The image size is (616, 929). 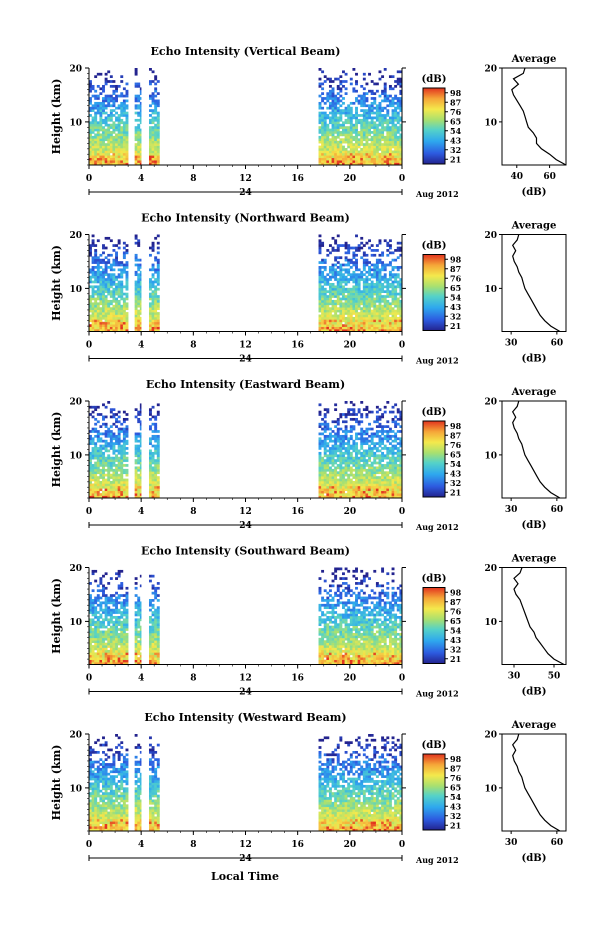 What do you see at coordinates (245, 179) in the screenshot?
I see `x-tick-label: 12` at bounding box center [245, 179].